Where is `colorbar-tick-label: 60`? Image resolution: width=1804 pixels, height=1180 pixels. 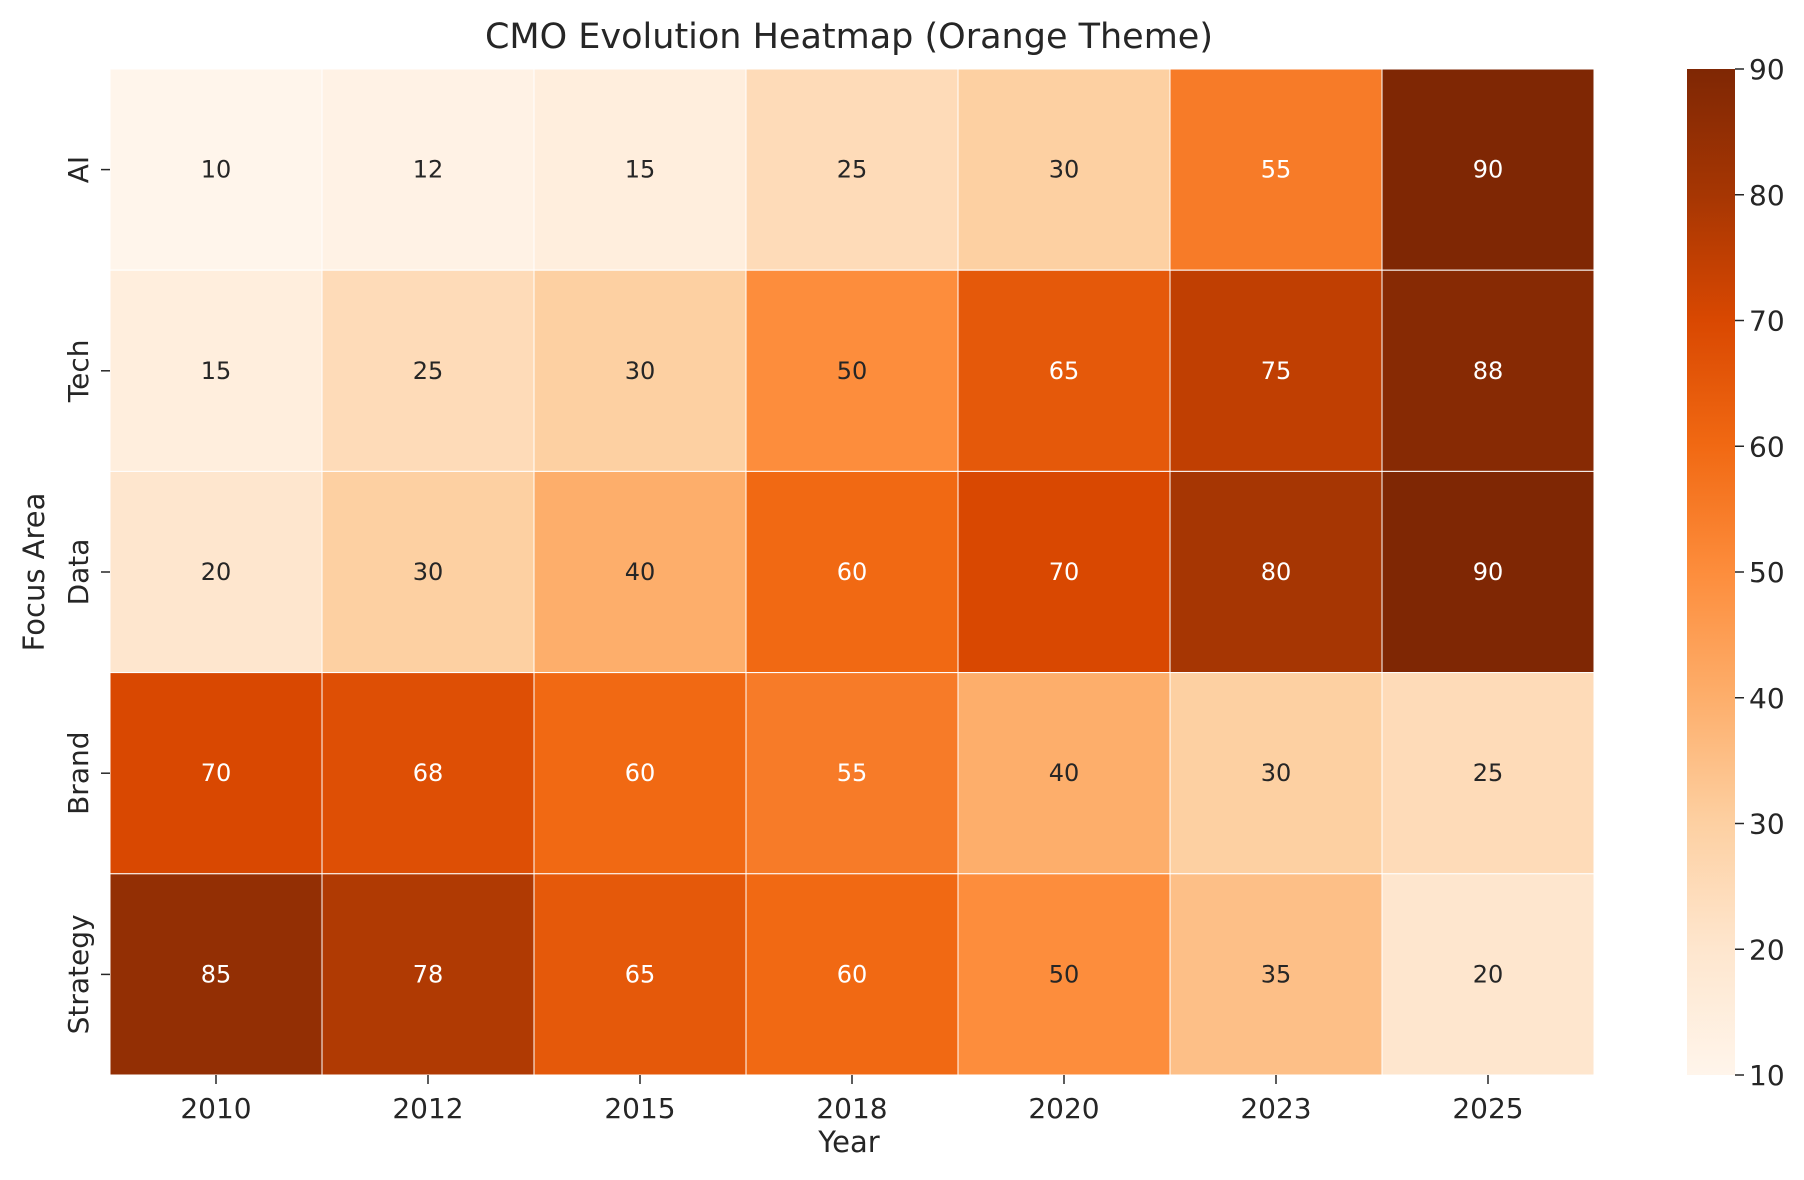 colorbar-tick-label: 60 is located at coordinates (1767, 446).